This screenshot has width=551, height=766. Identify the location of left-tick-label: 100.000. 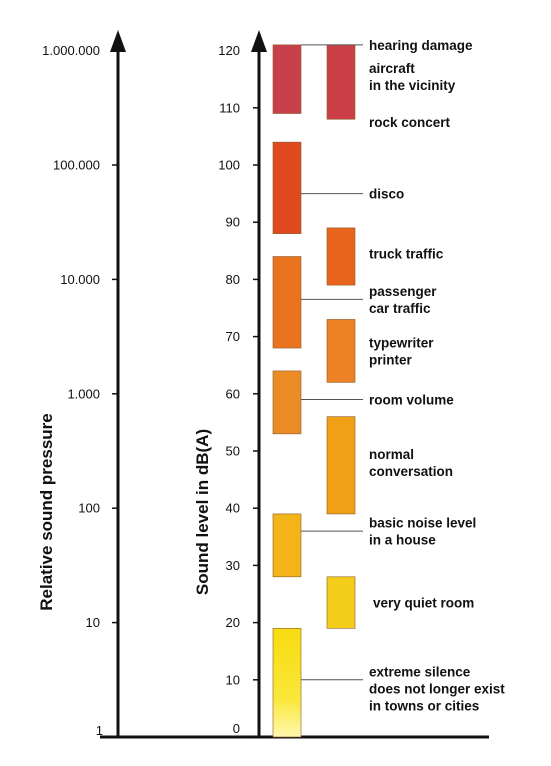
(76, 165).